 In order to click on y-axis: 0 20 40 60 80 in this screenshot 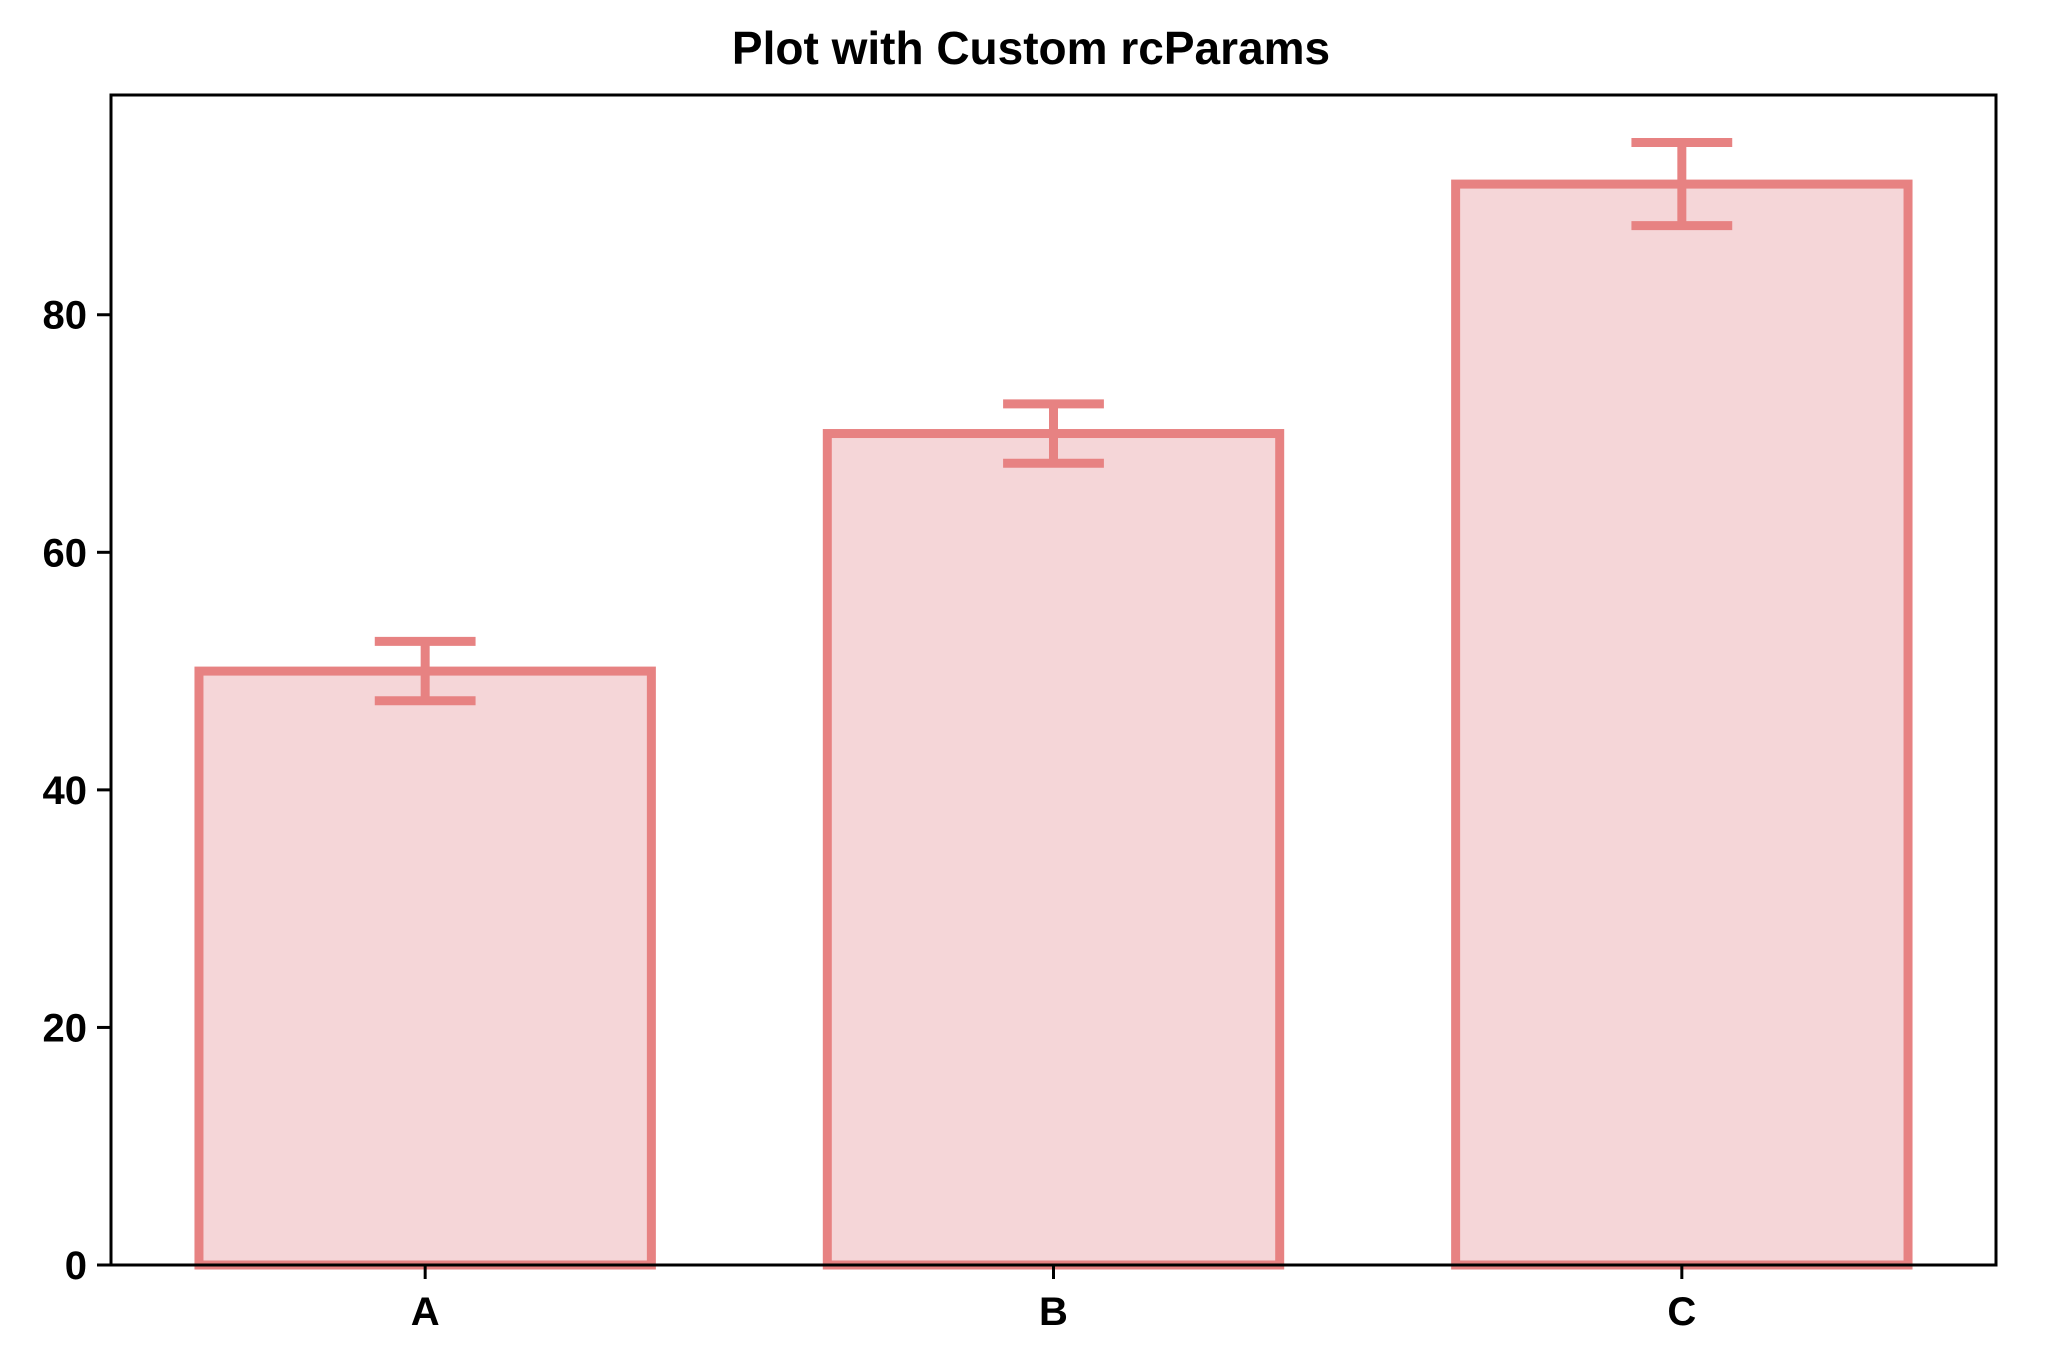, I will do `click(77, 791)`.